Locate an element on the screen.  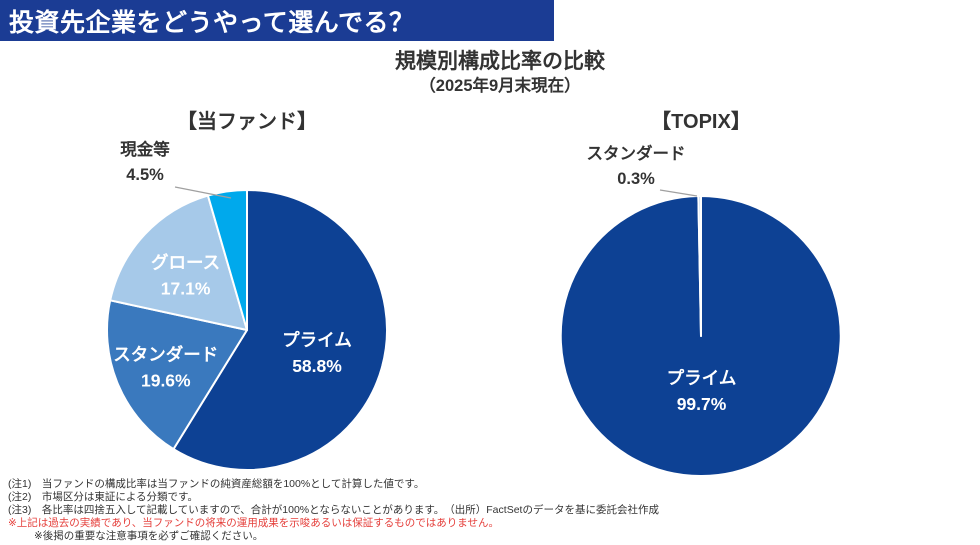
standard-slice-value: 0.3% is located at coordinates (636, 179).